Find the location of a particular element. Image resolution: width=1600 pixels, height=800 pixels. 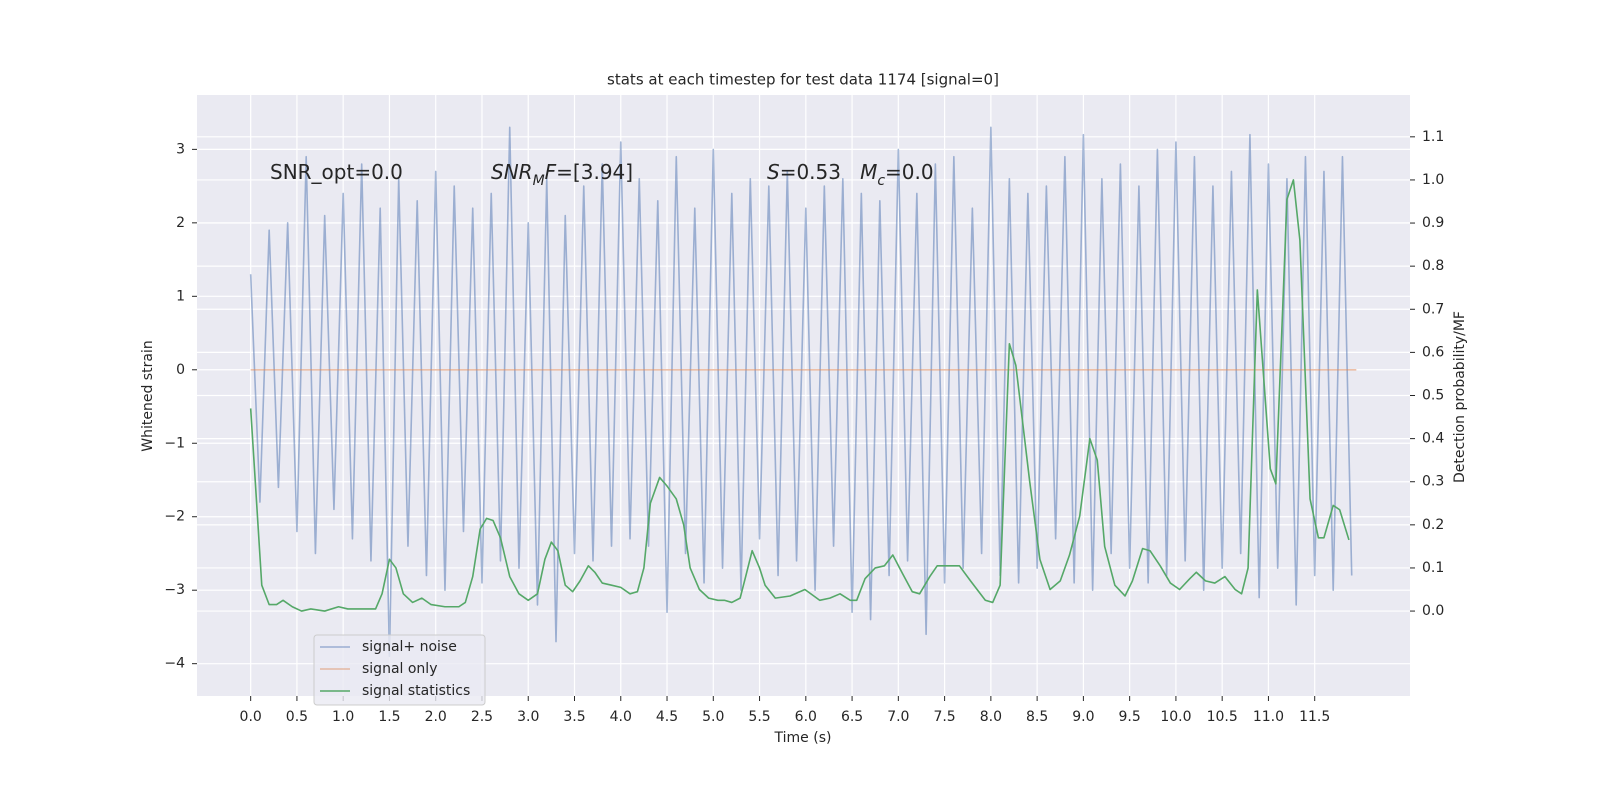

legend-box is located at coordinates (399, 670).